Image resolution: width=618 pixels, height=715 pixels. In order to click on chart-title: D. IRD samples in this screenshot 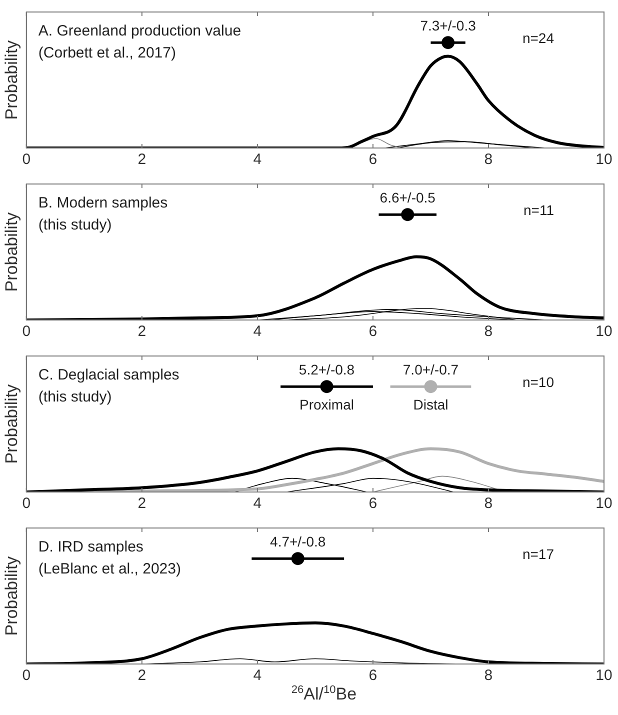, I will do `click(91, 547)`.